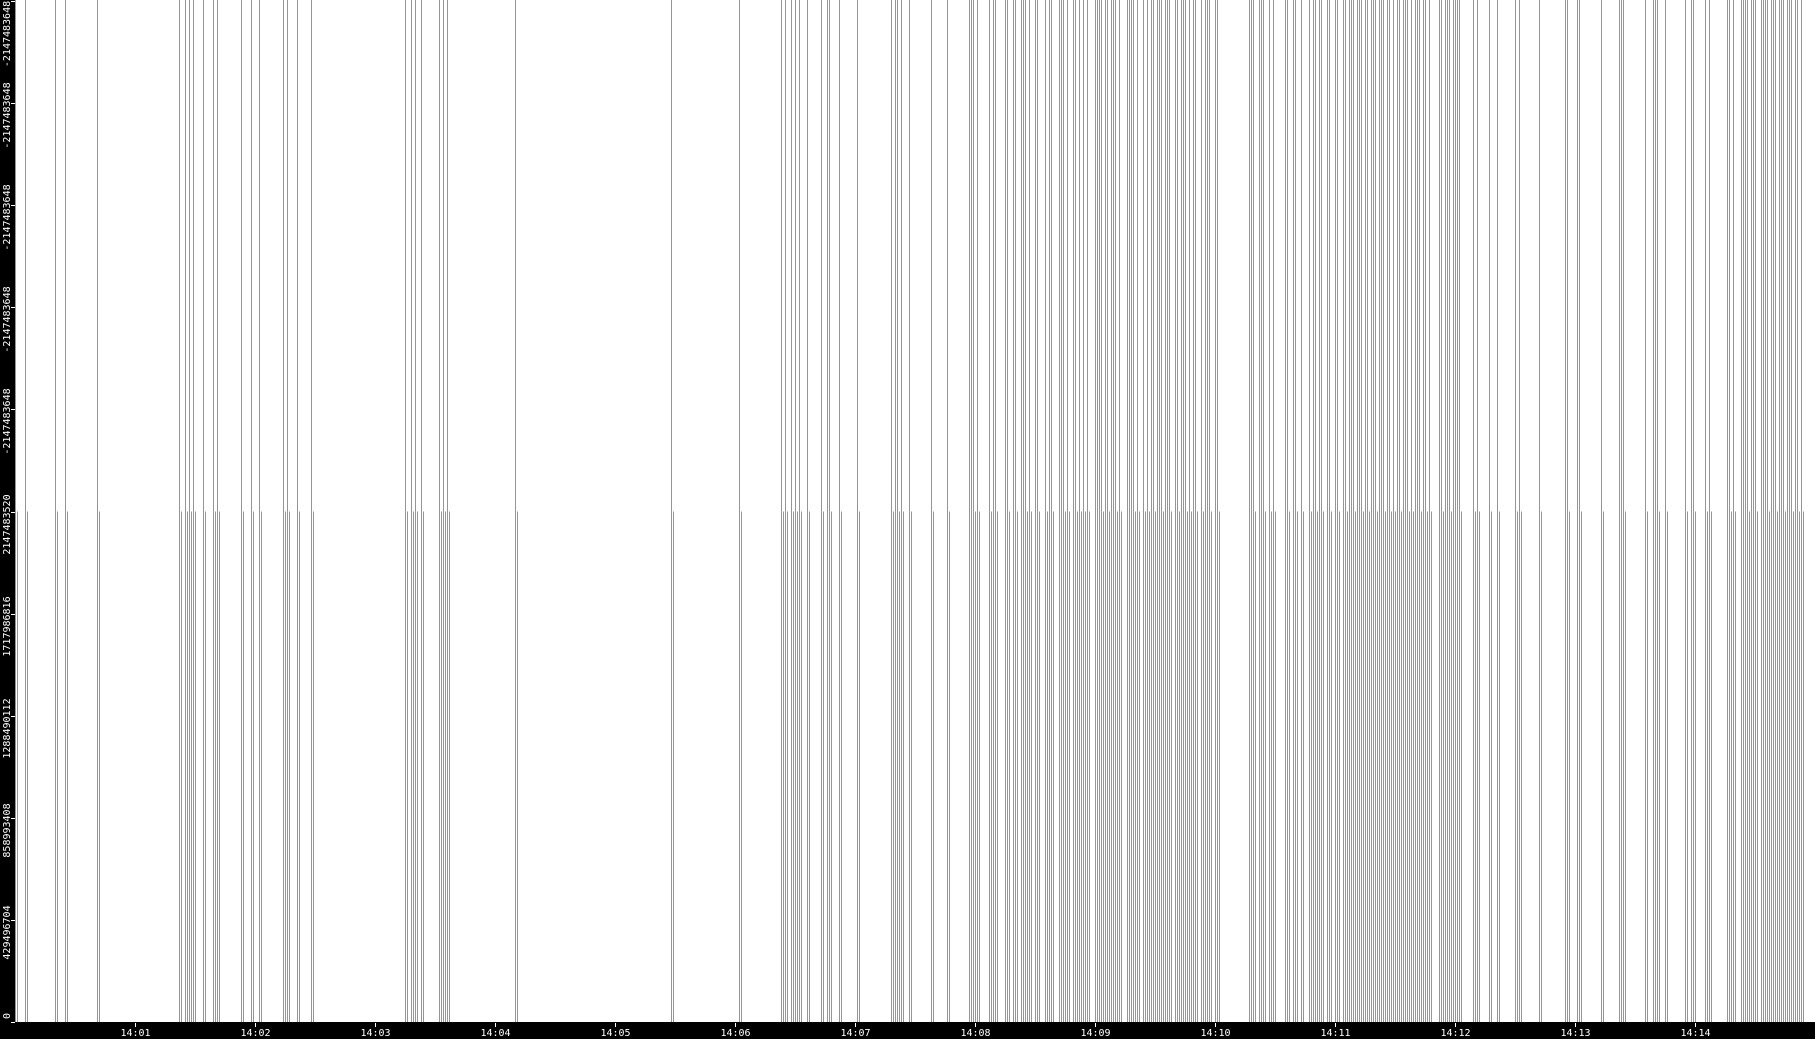 This screenshot has height=1039, width=1815. What do you see at coordinates (1575, 1033) in the screenshot?
I see `x-tick-label: 14:13` at bounding box center [1575, 1033].